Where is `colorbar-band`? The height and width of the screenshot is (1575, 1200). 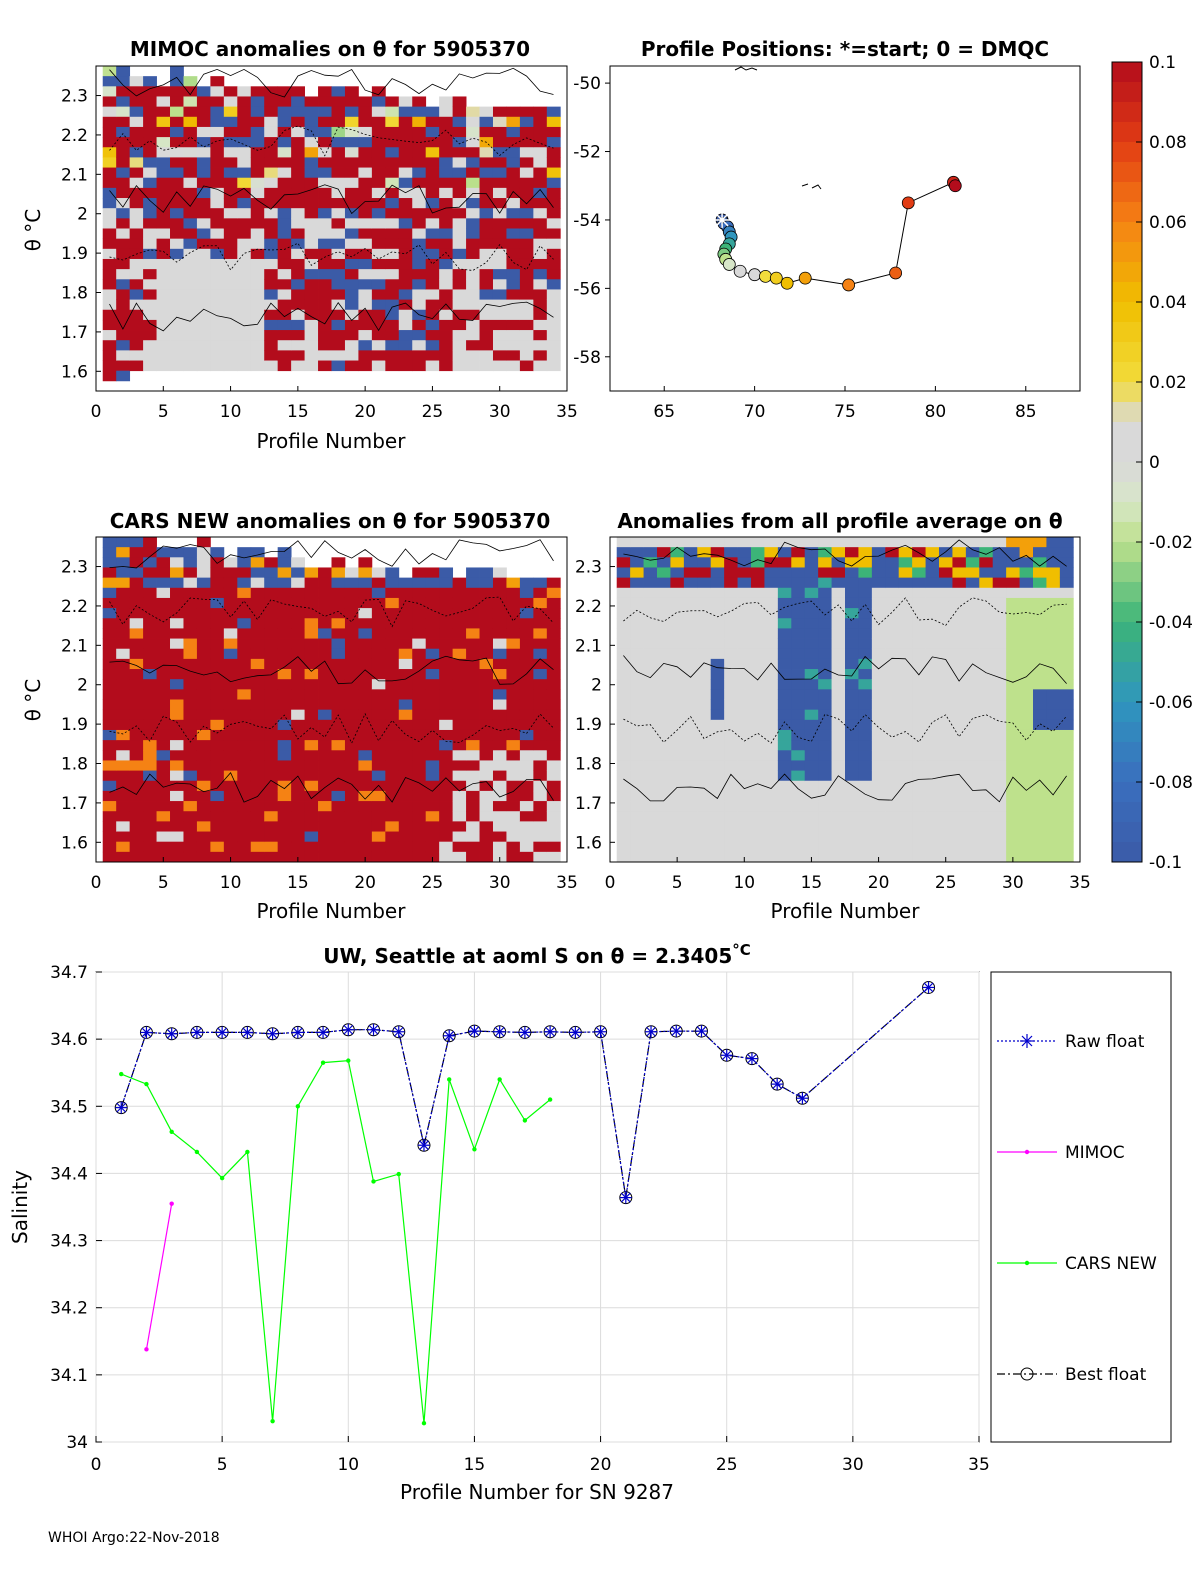 colorbar-band is located at coordinates (1127, 92).